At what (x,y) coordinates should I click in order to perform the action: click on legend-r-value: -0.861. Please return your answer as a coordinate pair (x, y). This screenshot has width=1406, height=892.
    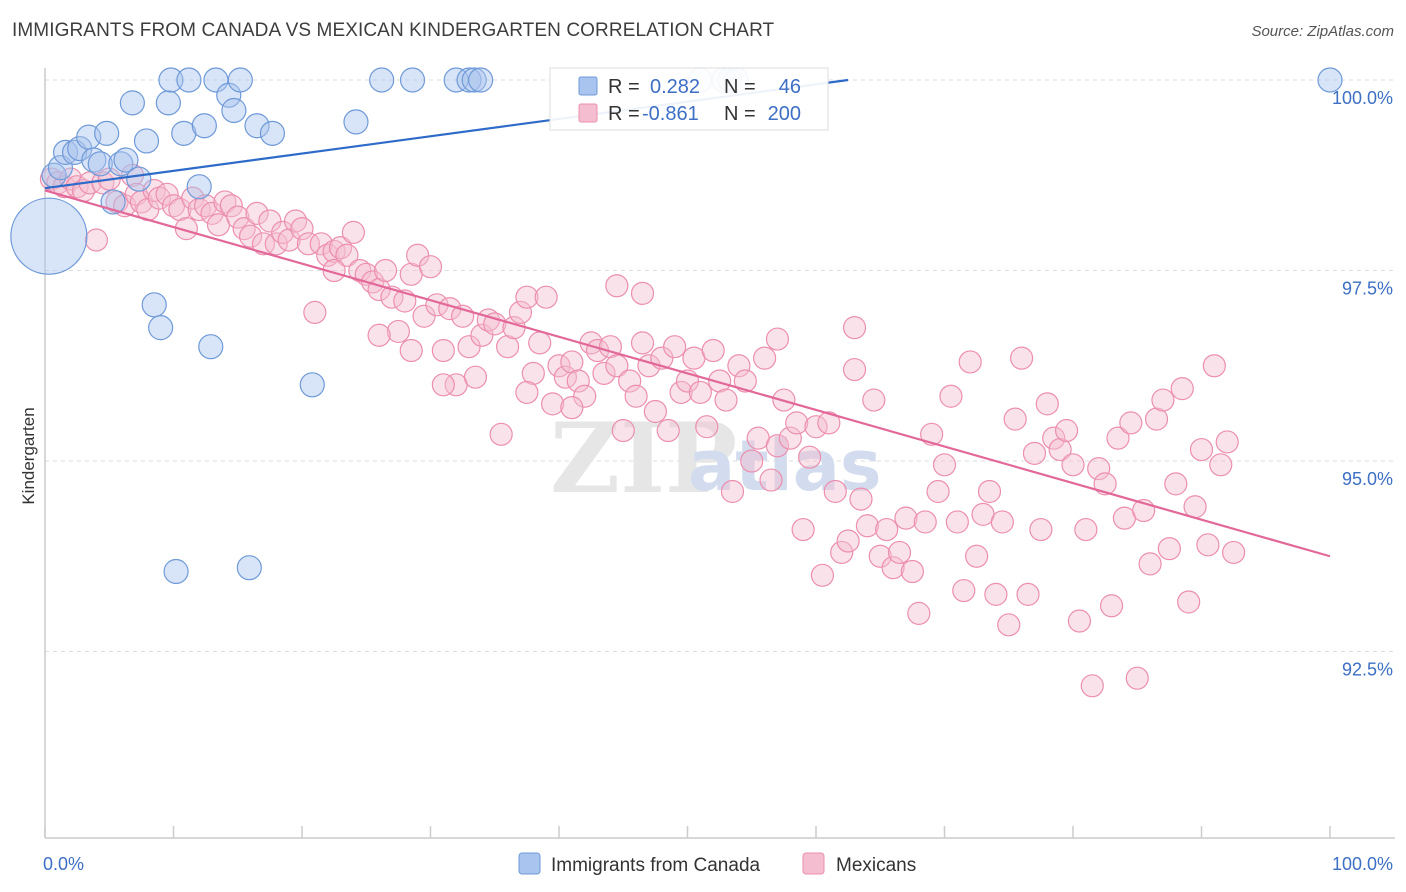
    Looking at the image, I should click on (670, 114).